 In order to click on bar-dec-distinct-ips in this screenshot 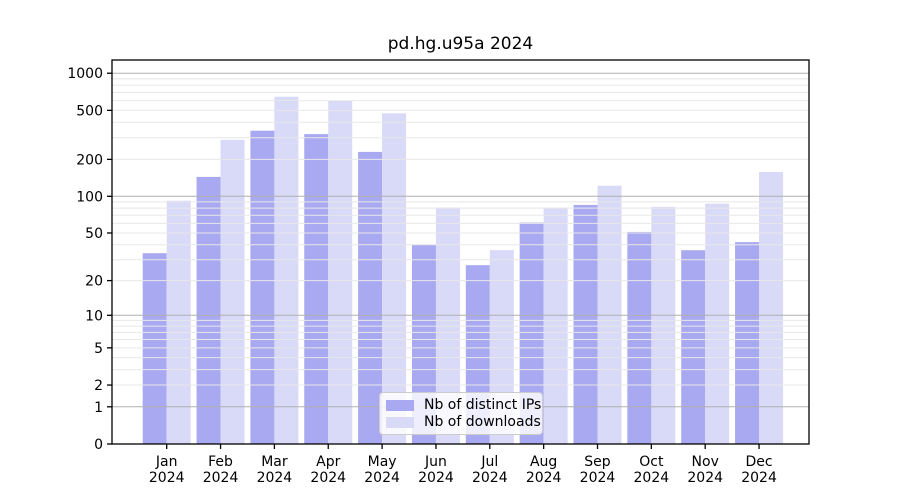, I will do `click(747, 343)`.